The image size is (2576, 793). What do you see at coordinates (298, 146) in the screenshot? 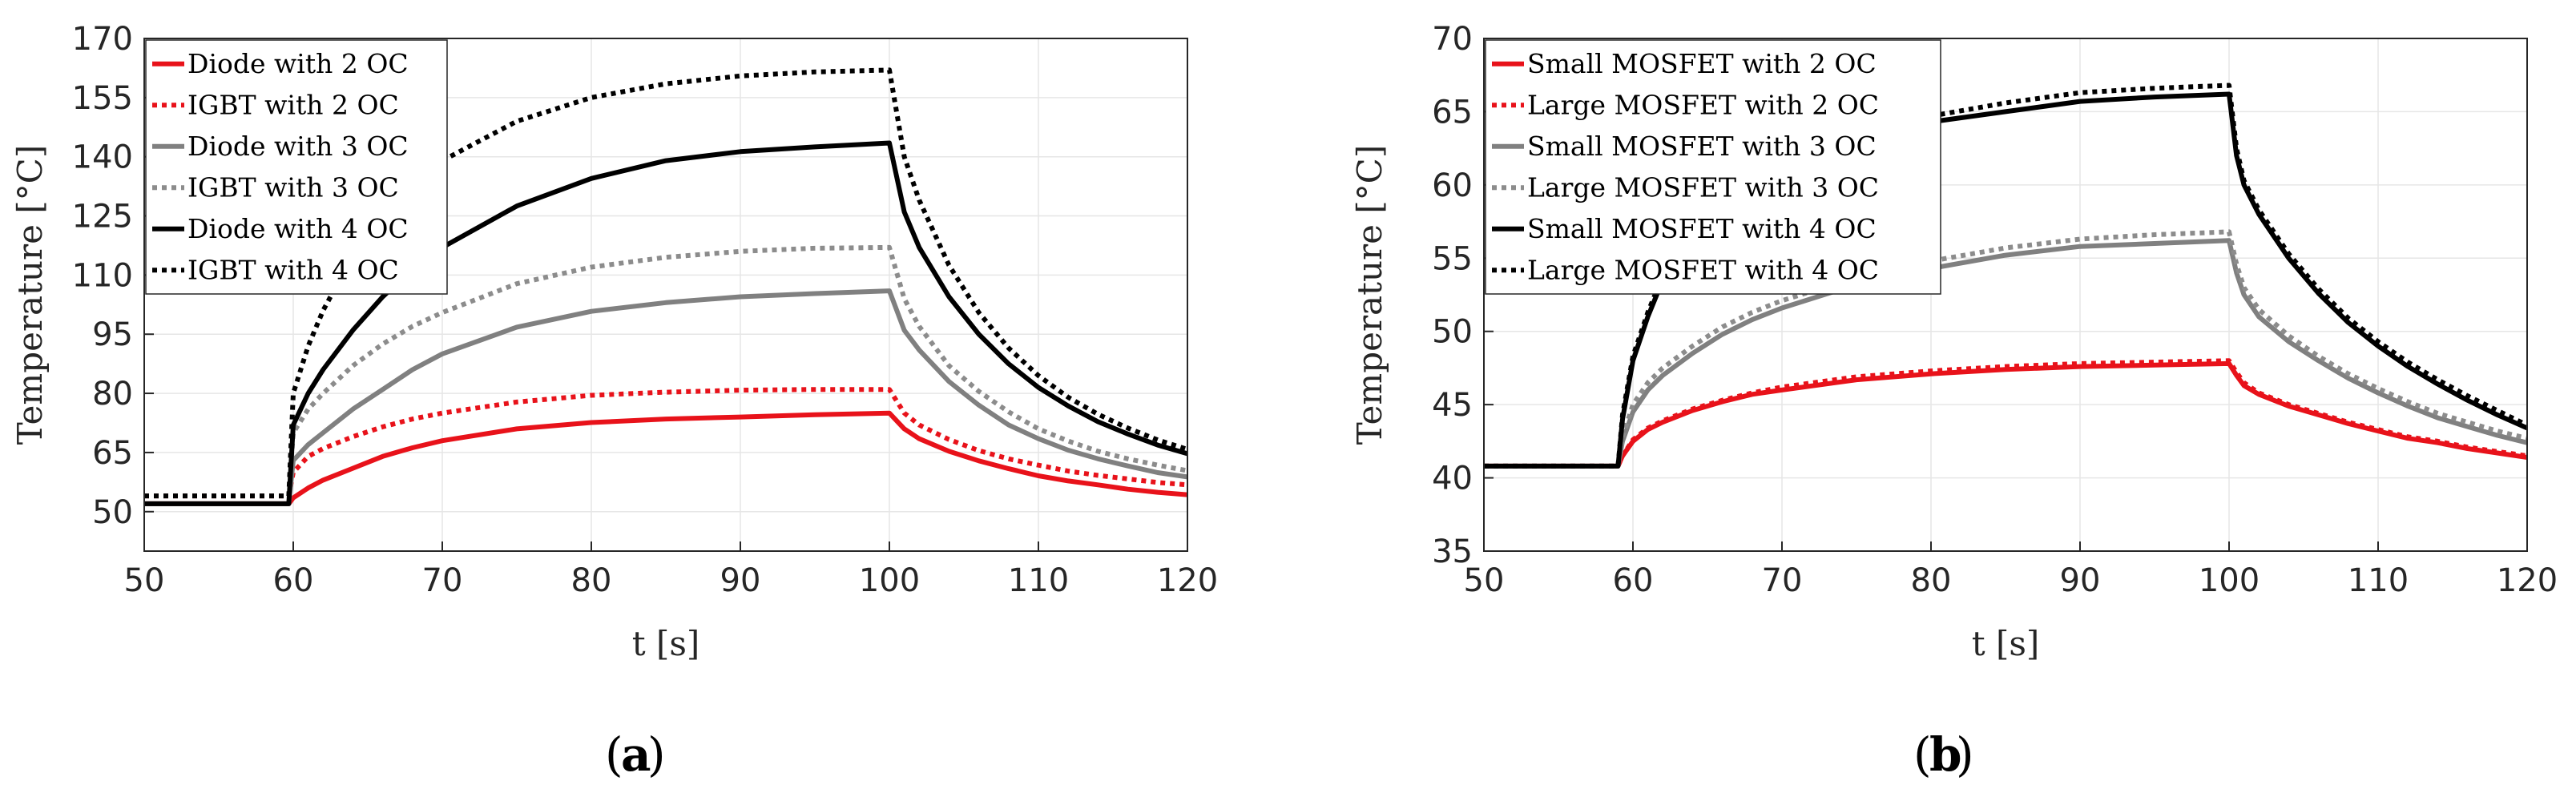
I see `legend-entry-label: Diode with 3 OC` at bounding box center [298, 146].